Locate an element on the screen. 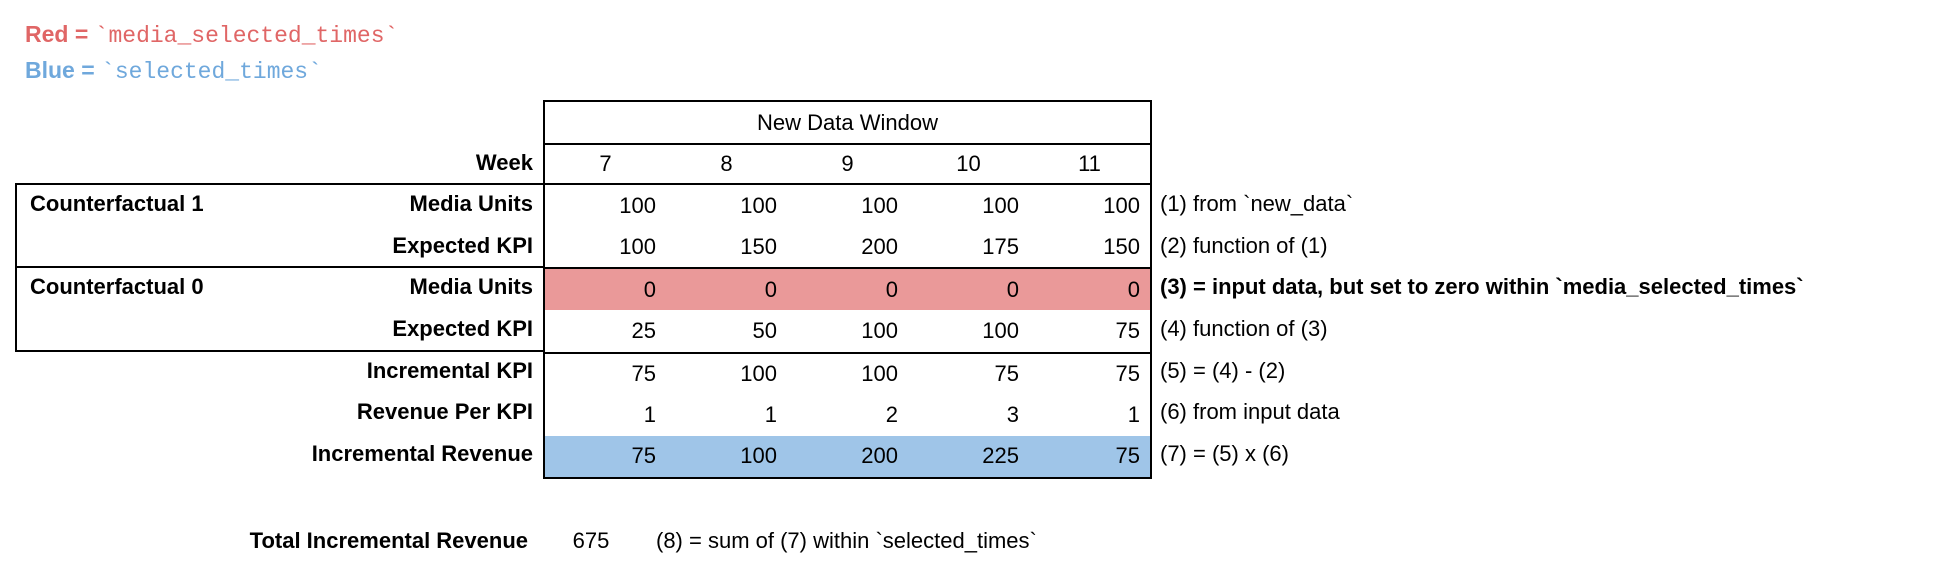 This screenshot has width=1960, height=574. week-cell: 8 is located at coordinates (726, 163).